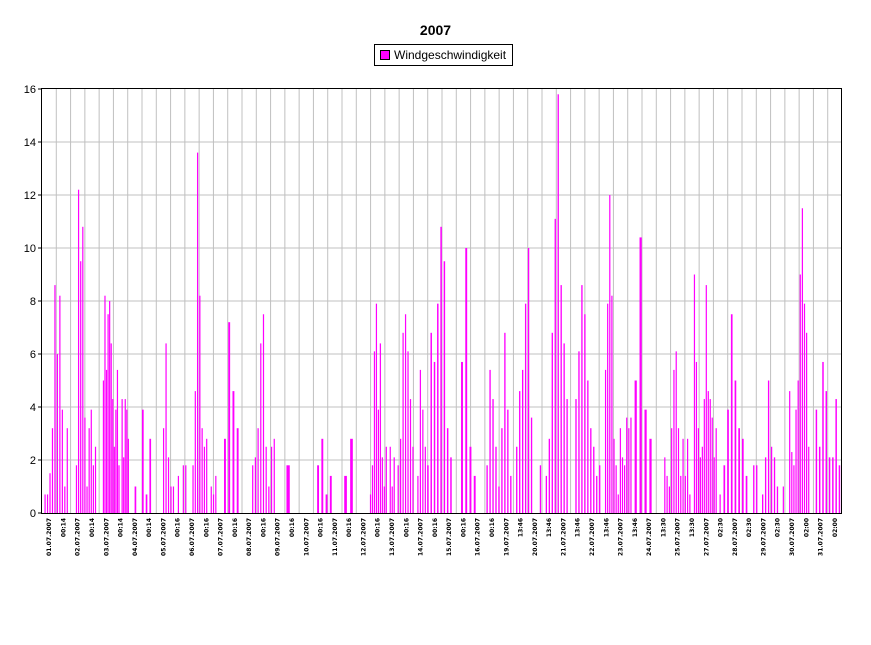 This screenshot has width=871, height=645. I want to click on y-axis: 0 2 4 6 8 10 12 14 16, so click(33, 302).